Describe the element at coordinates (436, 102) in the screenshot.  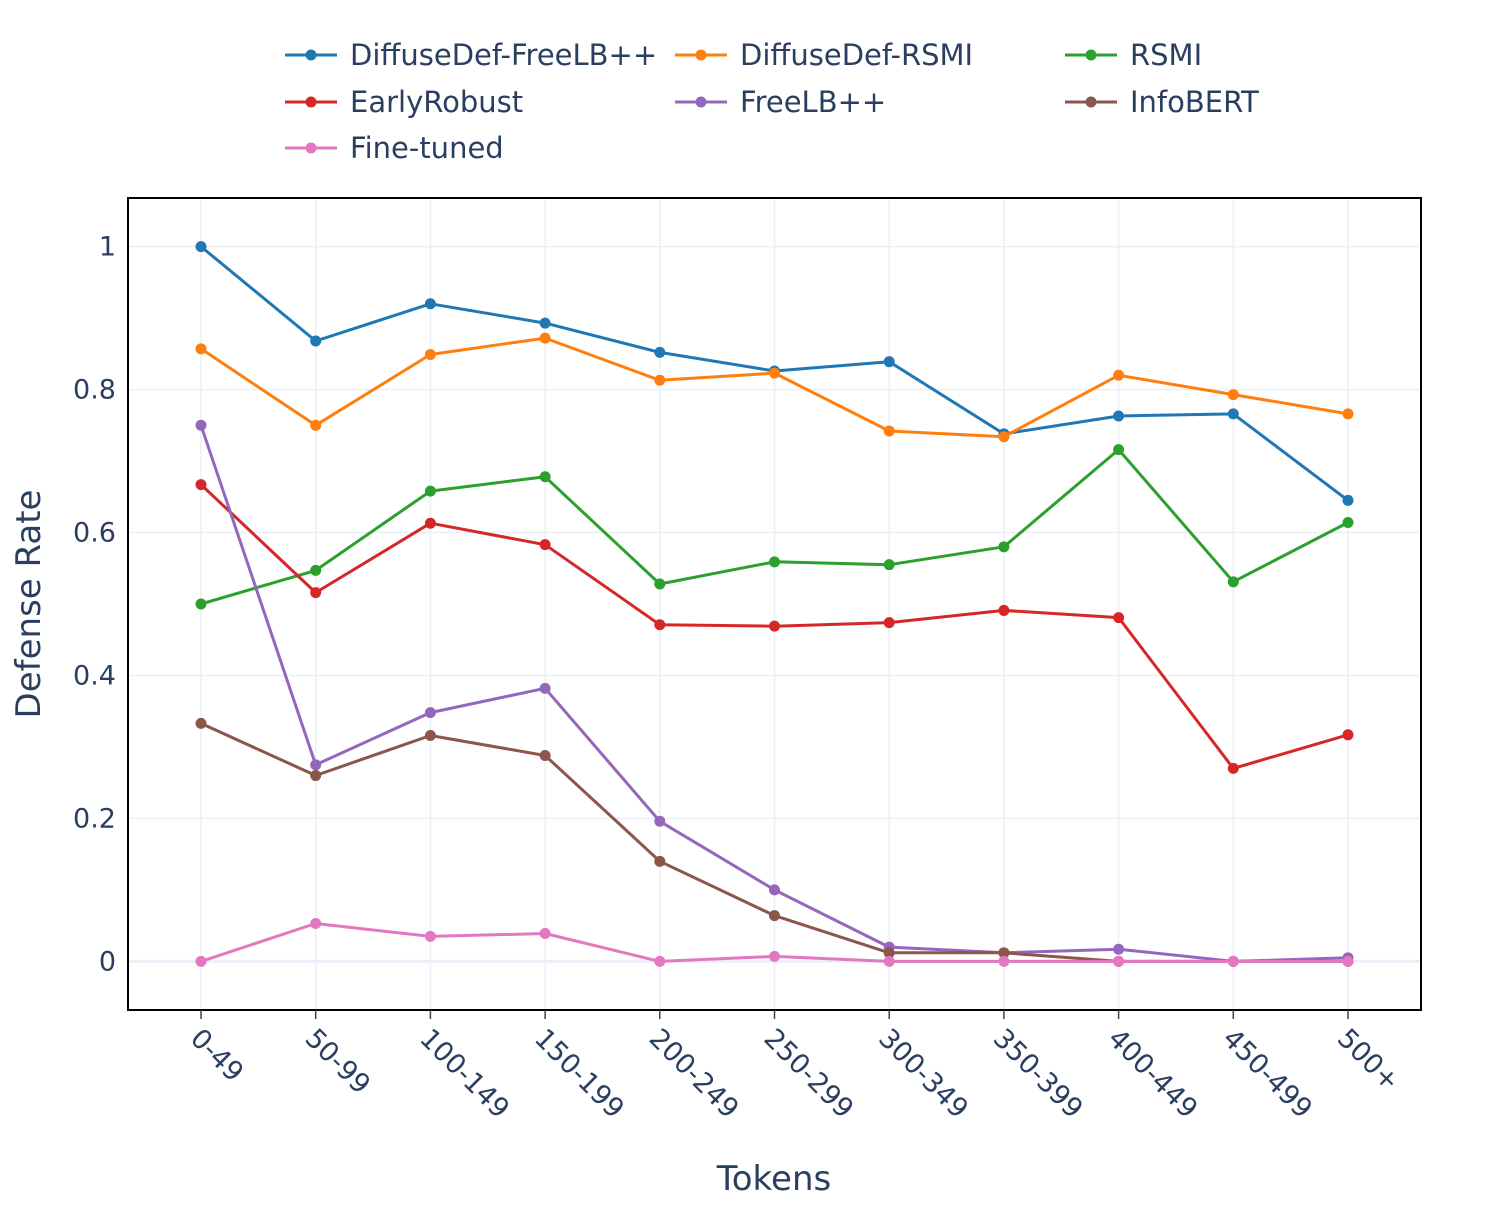
I see `legend-label: EarlyRobust` at that location.